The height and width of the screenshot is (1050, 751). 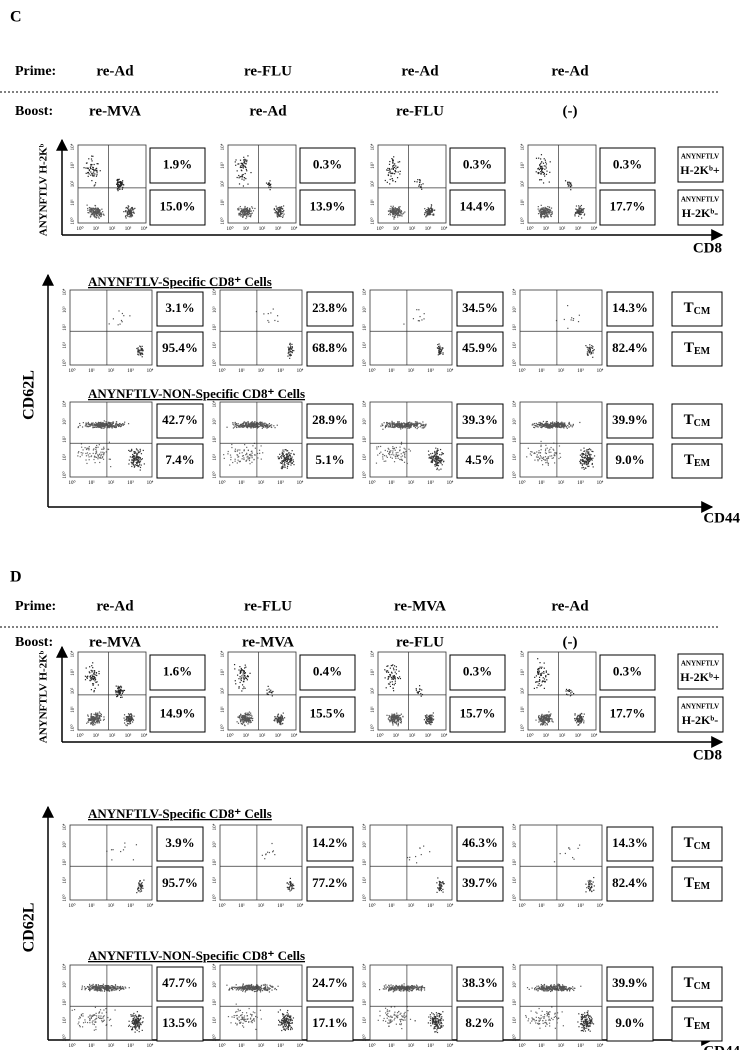 What do you see at coordinates (71, 371) in the screenshot?
I see `x-tick-label: 10⁰` at bounding box center [71, 371].